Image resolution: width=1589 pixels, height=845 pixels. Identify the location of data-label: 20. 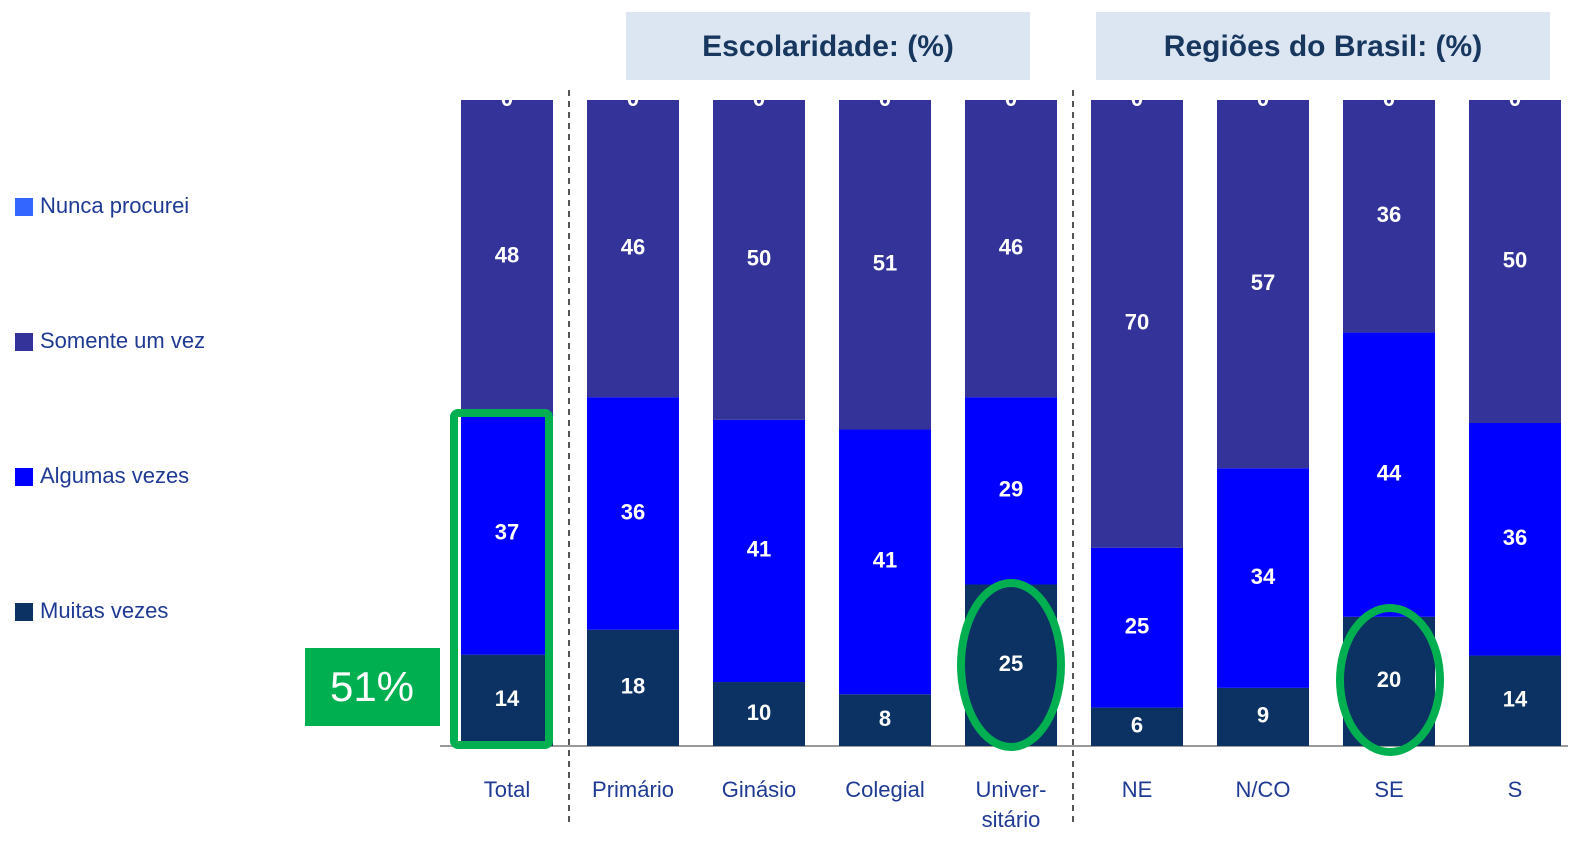
(1389, 679).